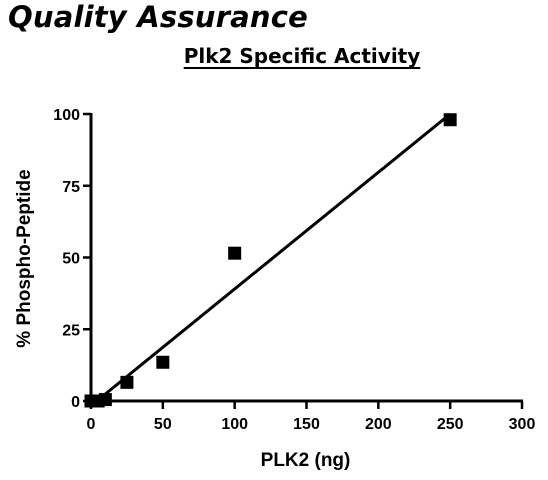 This screenshot has width=548, height=480. I want to click on x-tick-label: 300, so click(522, 424).